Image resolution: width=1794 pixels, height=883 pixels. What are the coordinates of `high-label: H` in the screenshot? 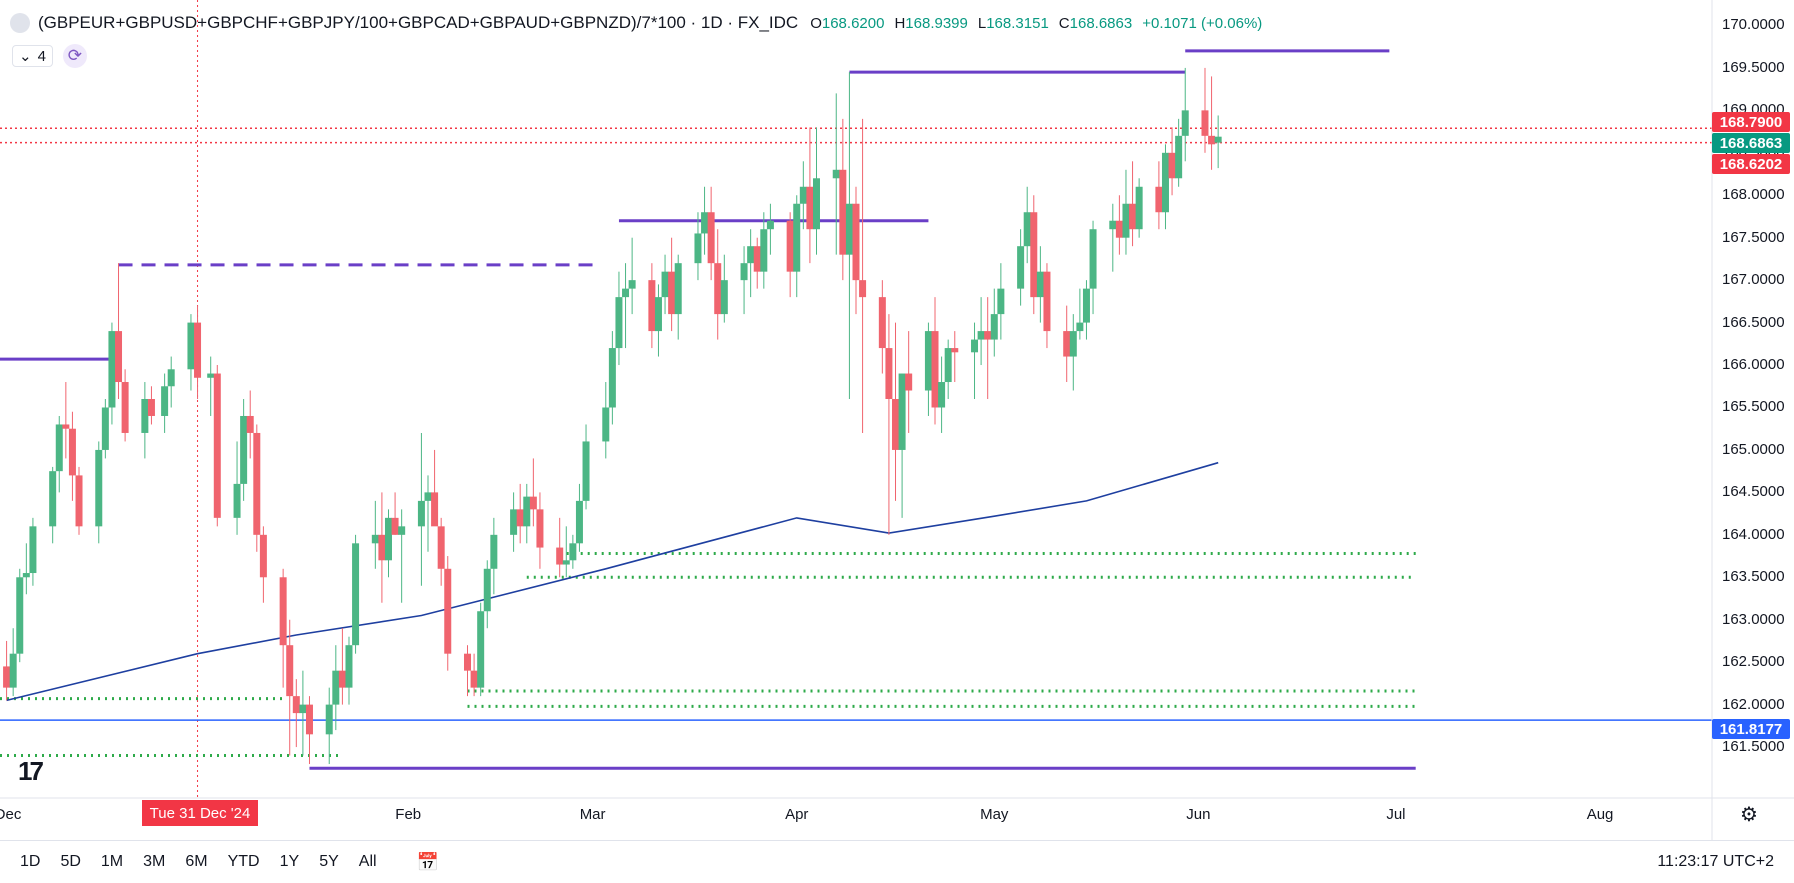 It's located at (900, 23).